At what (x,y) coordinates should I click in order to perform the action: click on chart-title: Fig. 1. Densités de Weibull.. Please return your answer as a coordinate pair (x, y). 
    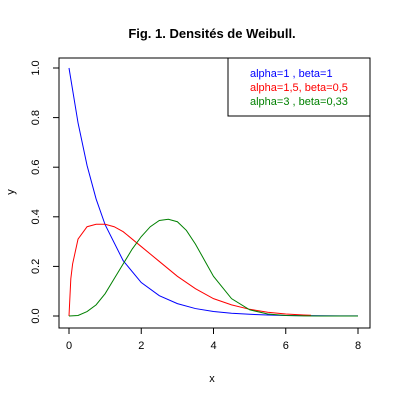
    Looking at the image, I should click on (211, 33).